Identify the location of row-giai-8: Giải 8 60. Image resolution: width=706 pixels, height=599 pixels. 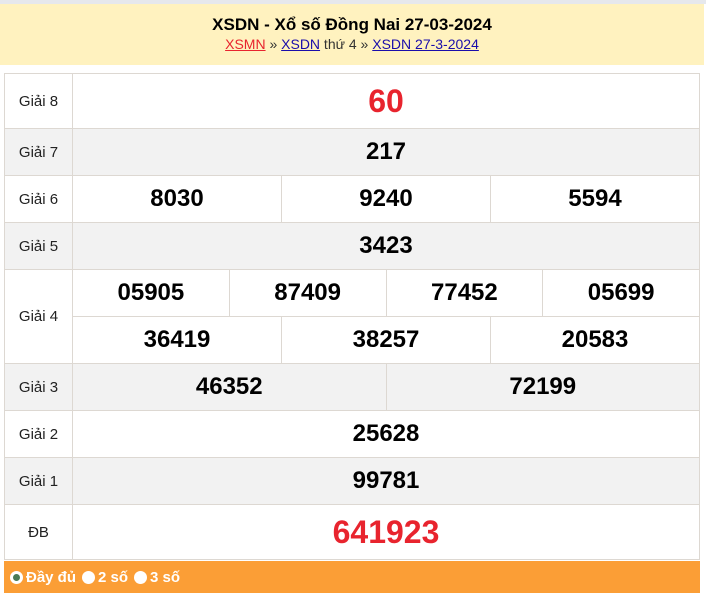
(352, 101).